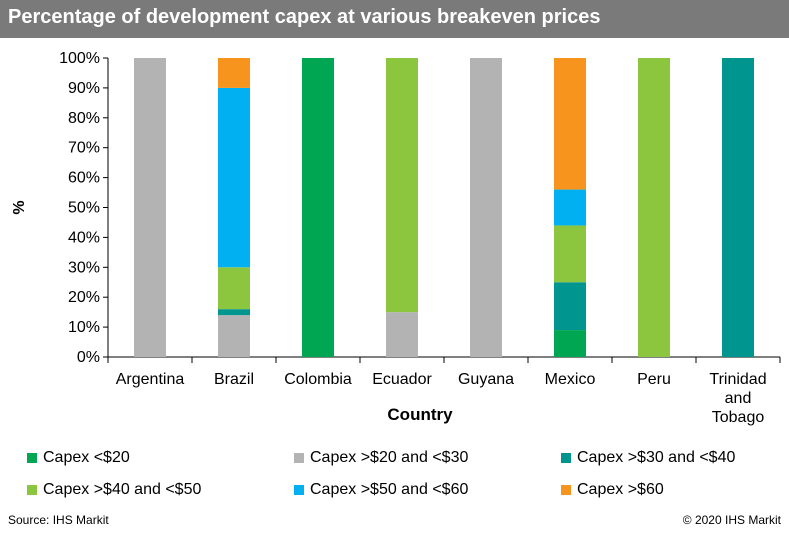 This screenshot has height=536, width=789. What do you see at coordinates (402, 379) in the screenshot?
I see `x-tick-label: Ecuador` at bounding box center [402, 379].